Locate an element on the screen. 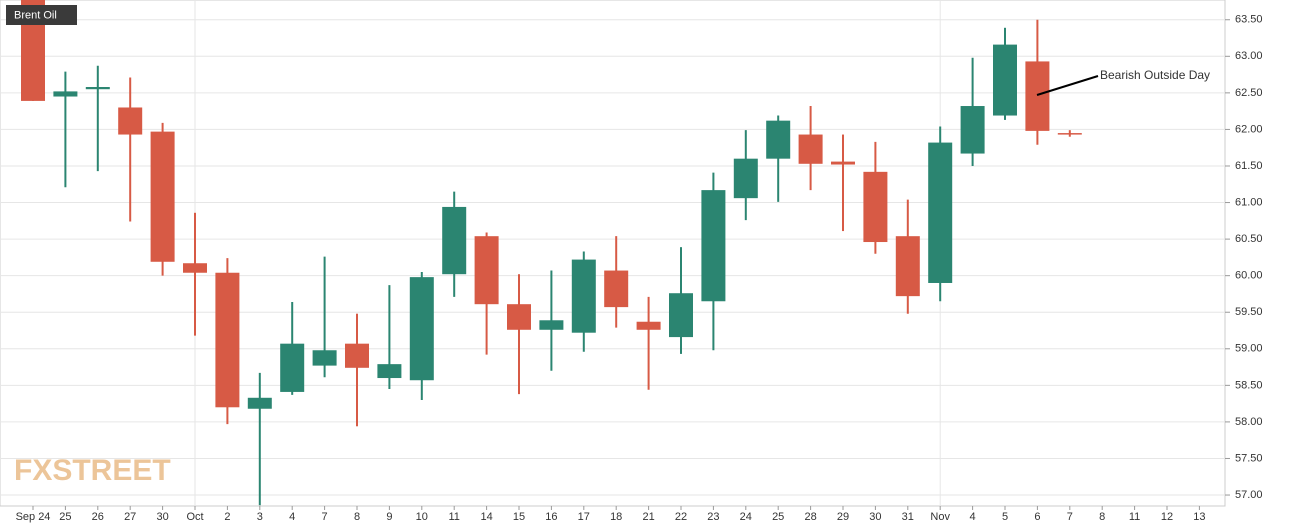  y-tick-label: 60.00 is located at coordinates (1249, 276).